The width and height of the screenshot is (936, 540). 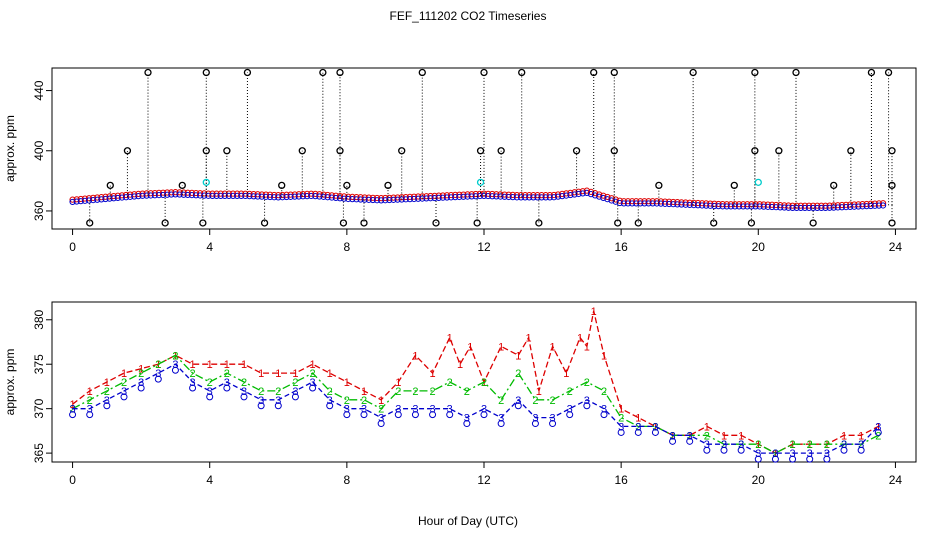 I want to click on y-tick-label: 440, so click(x=39, y=90).